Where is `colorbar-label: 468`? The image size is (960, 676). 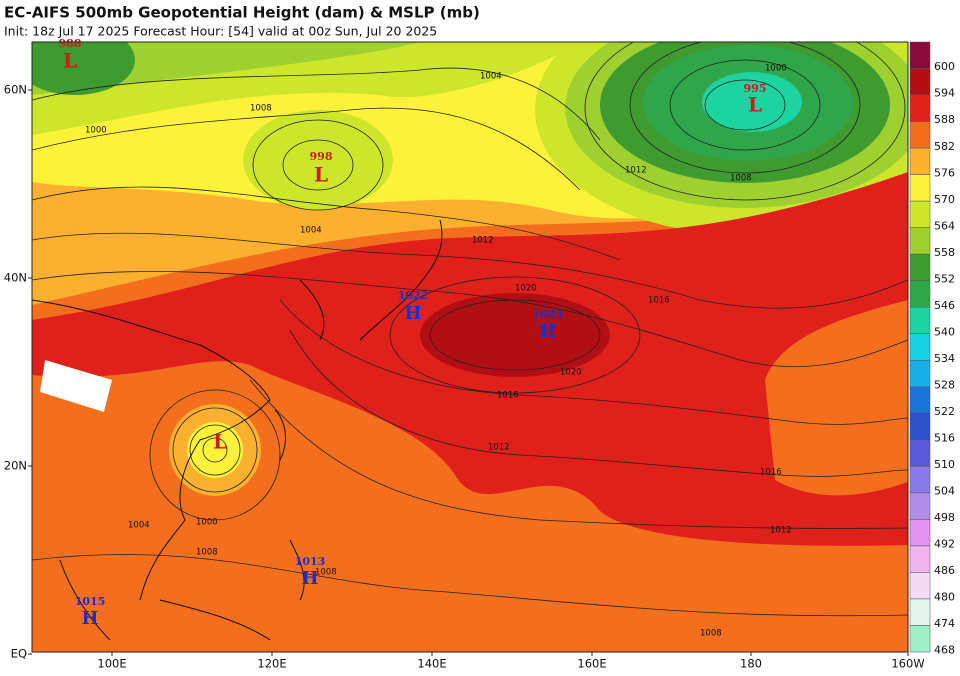 colorbar-label: 468 is located at coordinates (944, 650).